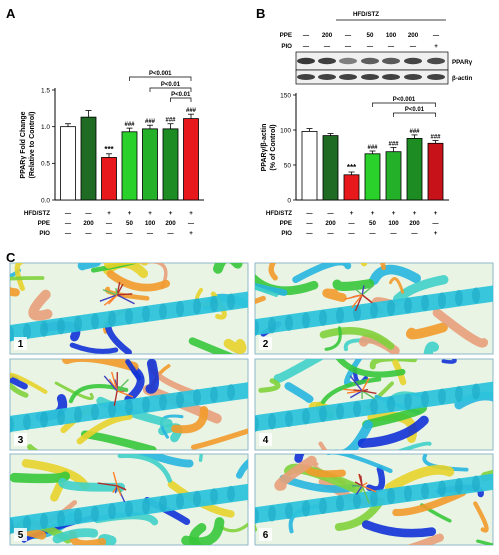 The width and height of the screenshot is (499, 555). I want to click on significance-label: ***, so click(109, 149).